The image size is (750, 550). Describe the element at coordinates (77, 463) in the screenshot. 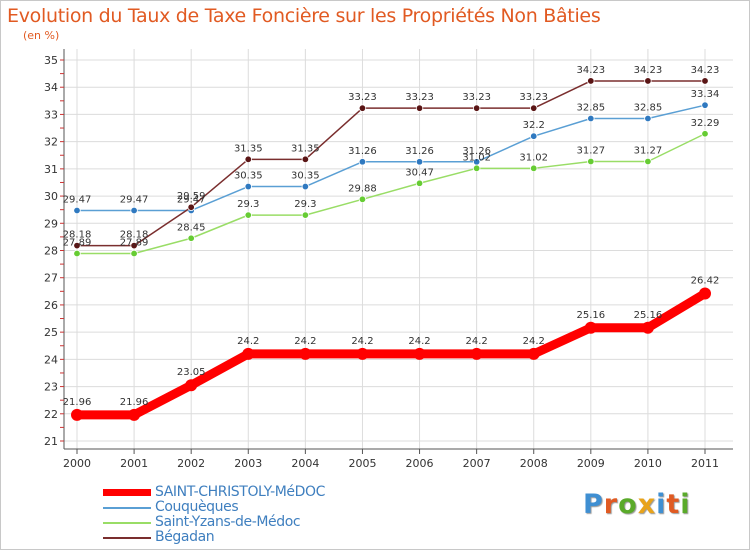

I see `x-tick-label: 2000` at that location.